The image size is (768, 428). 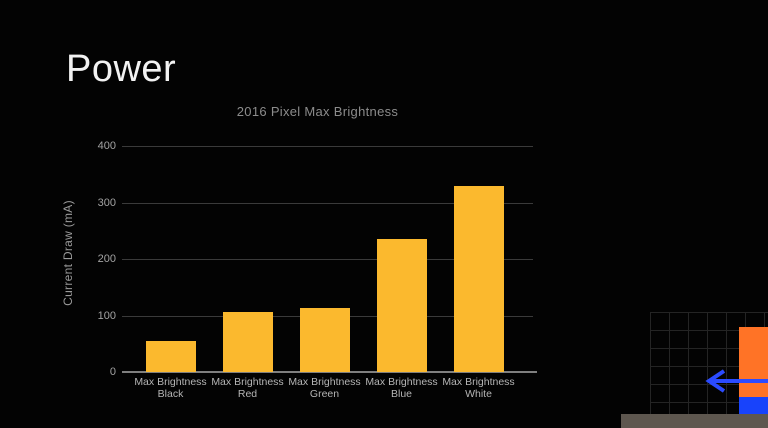 What do you see at coordinates (329, 372) in the screenshot?
I see `x-axis-line` at bounding box center [329, 372].